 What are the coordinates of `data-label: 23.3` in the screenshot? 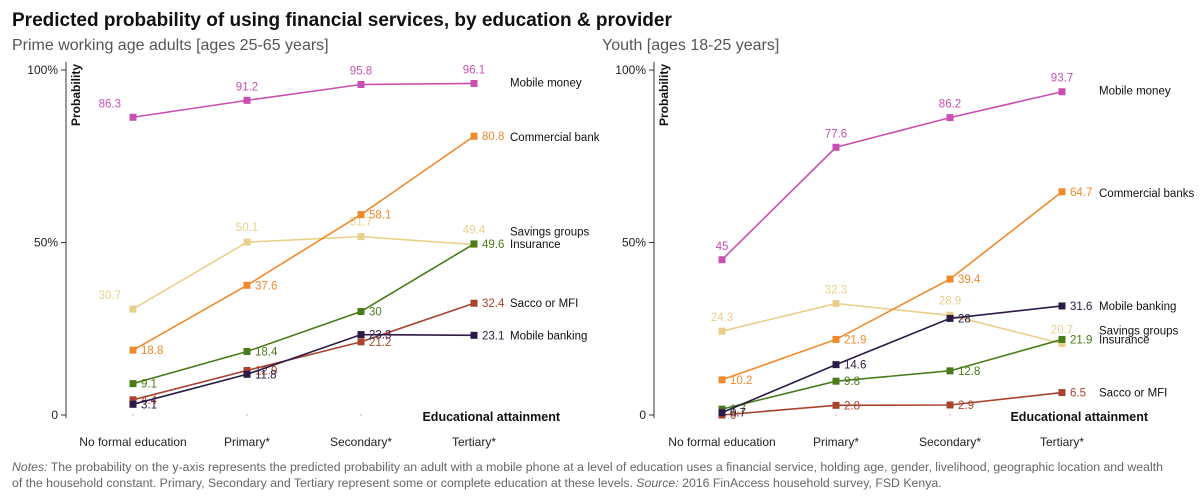 It's located at (380, 336).